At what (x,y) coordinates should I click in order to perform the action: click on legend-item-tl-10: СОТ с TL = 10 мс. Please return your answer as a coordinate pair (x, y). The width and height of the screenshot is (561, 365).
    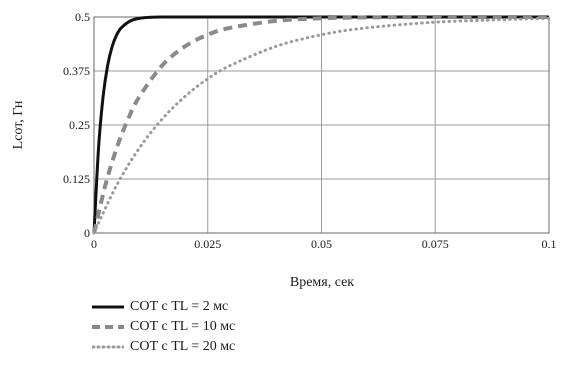
    Looking at the image, I should click on (163, 327).